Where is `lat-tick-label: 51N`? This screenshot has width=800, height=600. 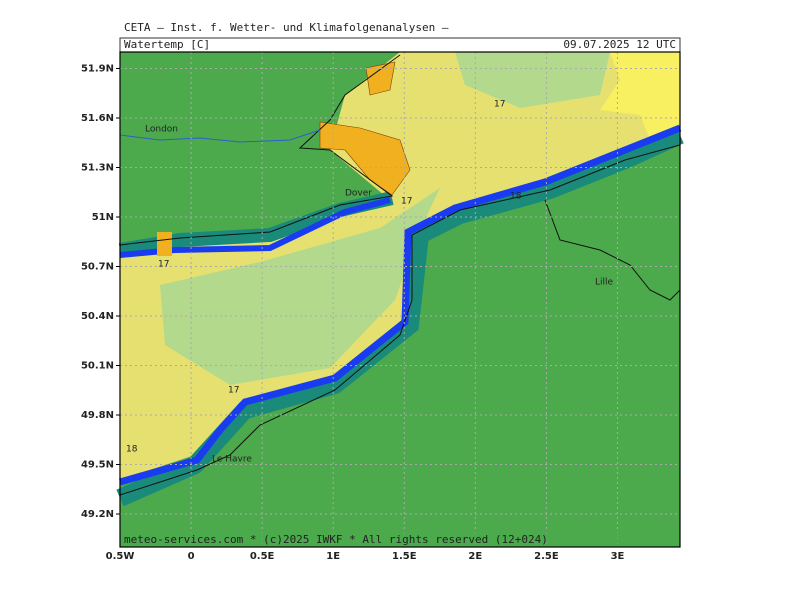 lat-tick-label: 51N is located at coordinates (103, 217).